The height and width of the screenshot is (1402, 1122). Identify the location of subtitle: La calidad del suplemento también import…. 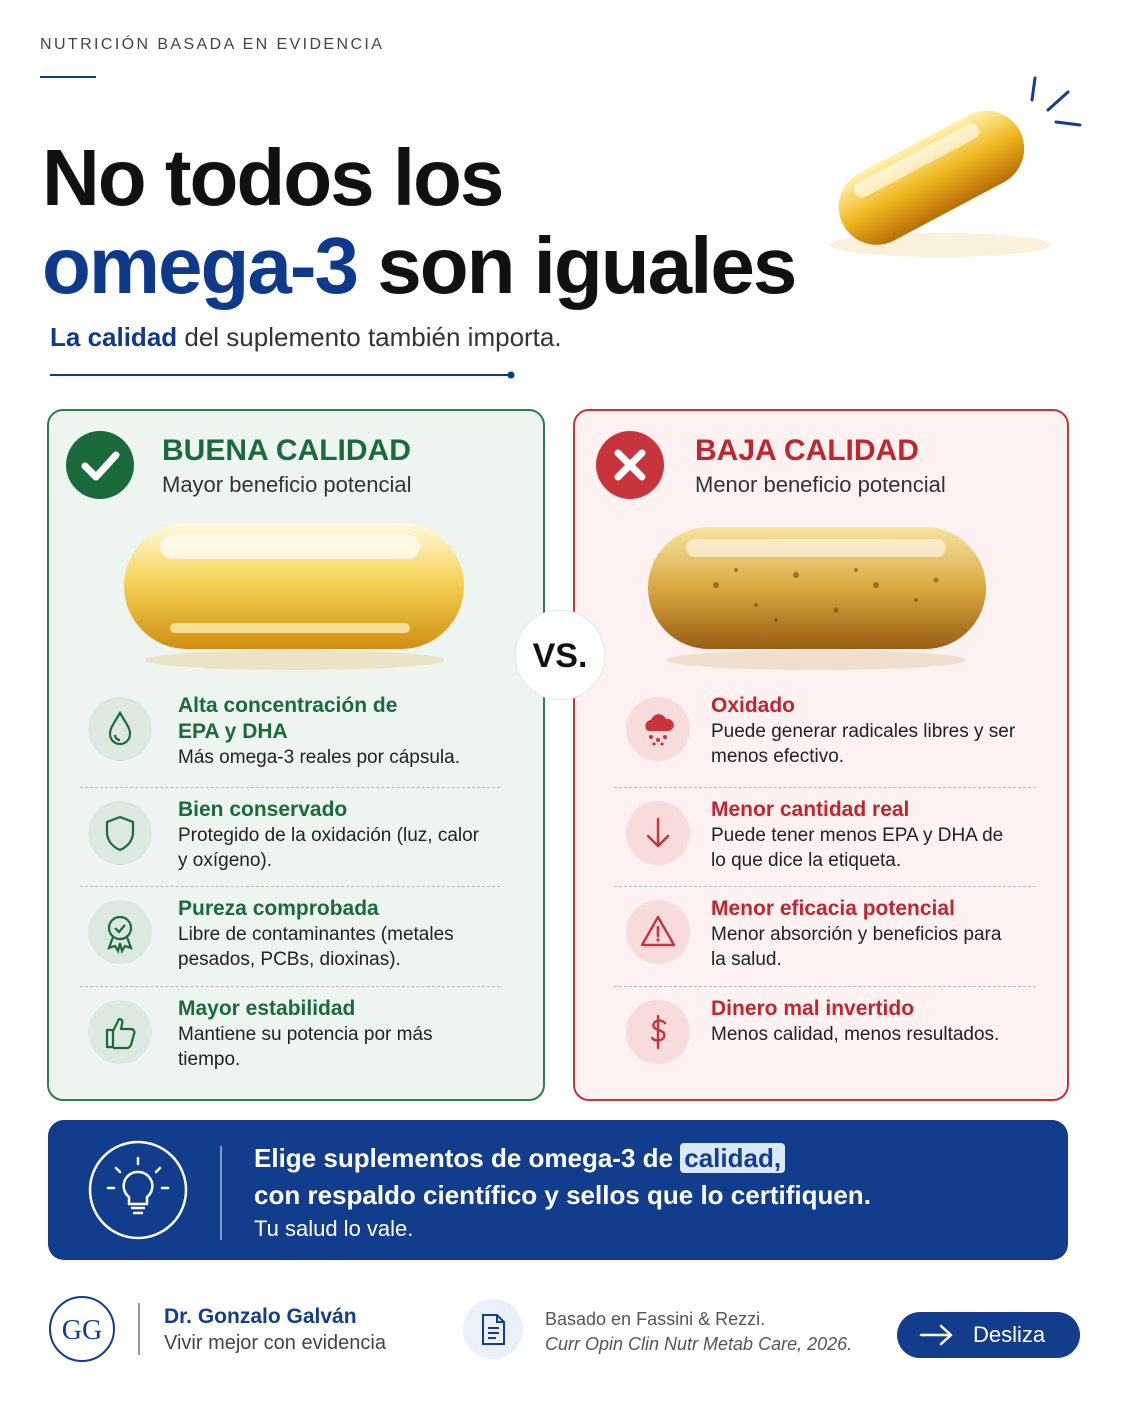
(306, 337).